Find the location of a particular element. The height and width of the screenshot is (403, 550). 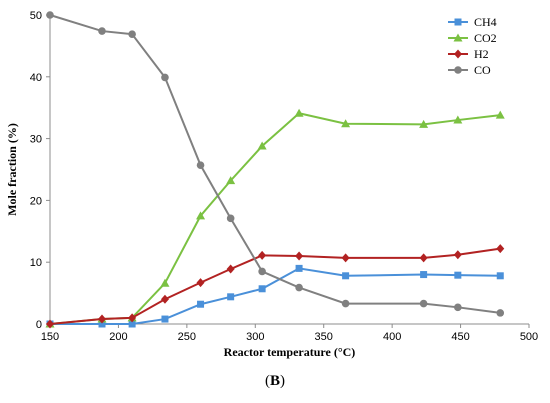

x-axis-title: Reactor temperature (°C) is located at coordinates (290, 352).